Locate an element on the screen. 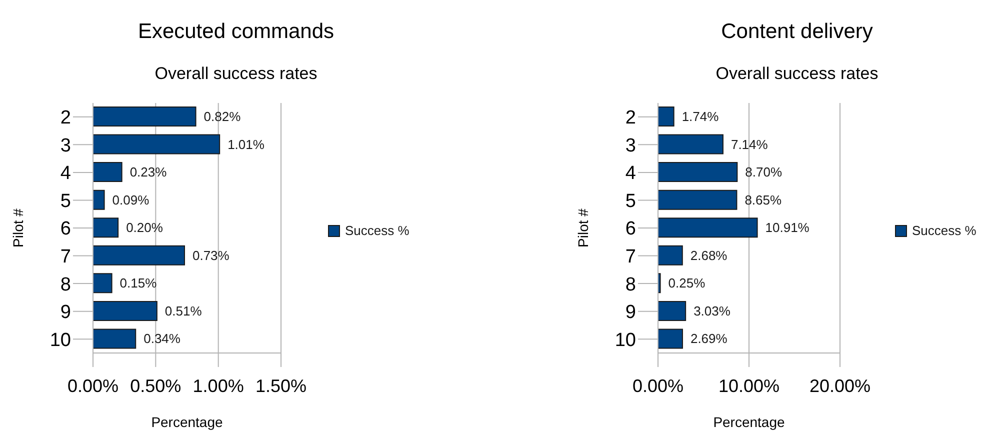 Image resolution: width=989 pixels, height=435 pixels. data-label: 2.68% is located at coordinates (709, 255).